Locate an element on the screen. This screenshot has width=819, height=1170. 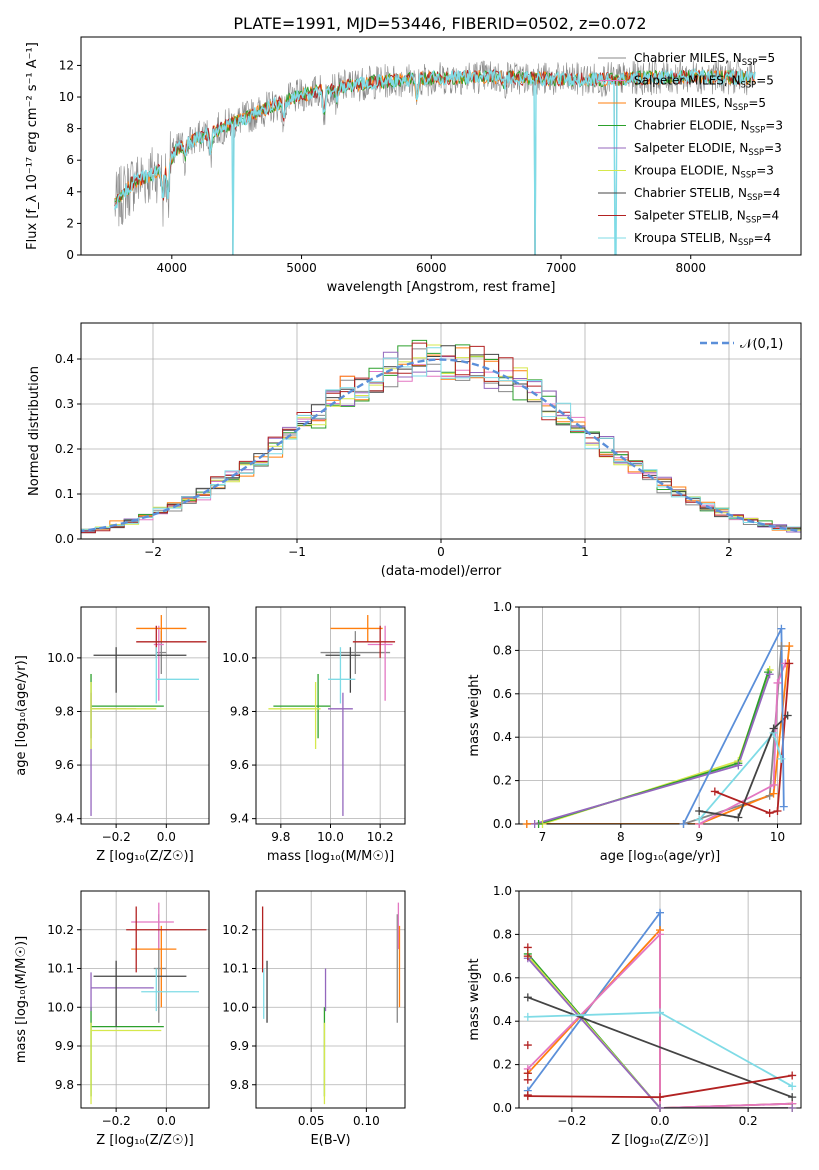
mass-vs-ebv-panel: 0.05 0.10 9.8 9.9 10.0 10.1 10.2 E(B-V) is located at coordinates (314, 1019).